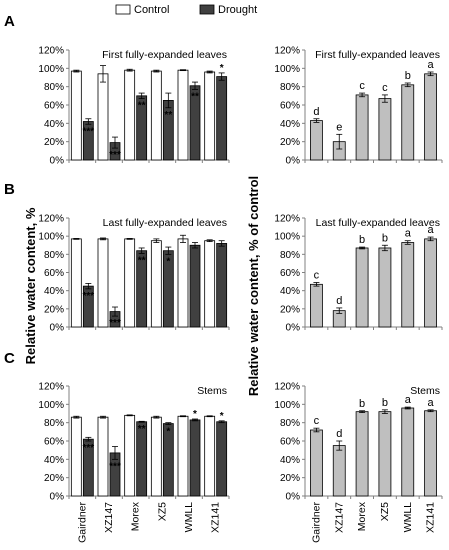 The height and width of the screenshot is (550, 449). Describe the element at coordinates (76, 456) in the screenshot. I see `bar-control-gairdner` at that location.